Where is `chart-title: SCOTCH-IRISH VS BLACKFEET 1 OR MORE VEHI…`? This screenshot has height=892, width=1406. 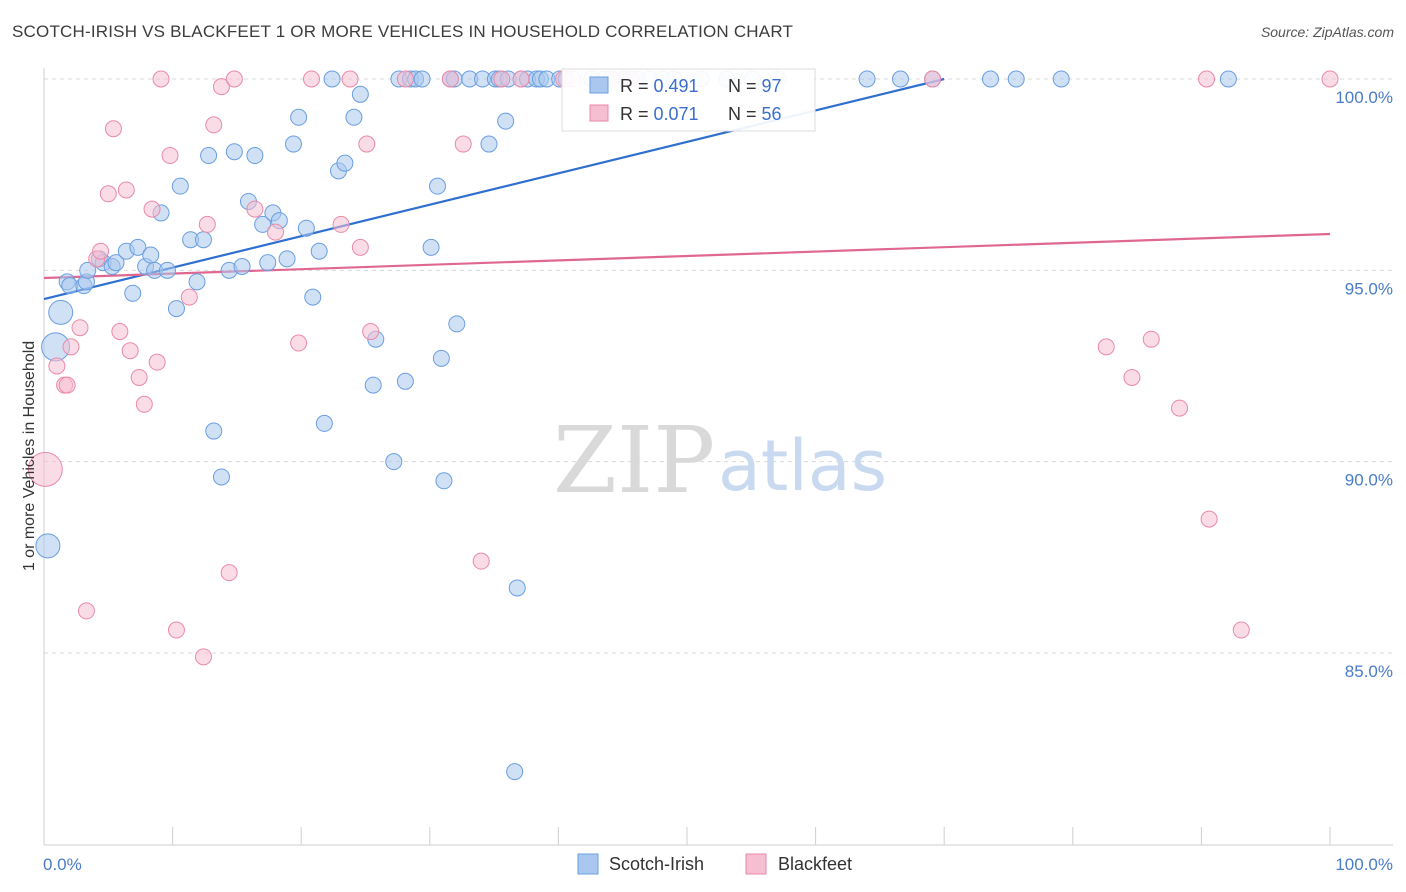
chart-title: SCOTCH-IRISH VS BLACKFEET 1 OR MORE VEHI… is located at coordinates (403, 31).